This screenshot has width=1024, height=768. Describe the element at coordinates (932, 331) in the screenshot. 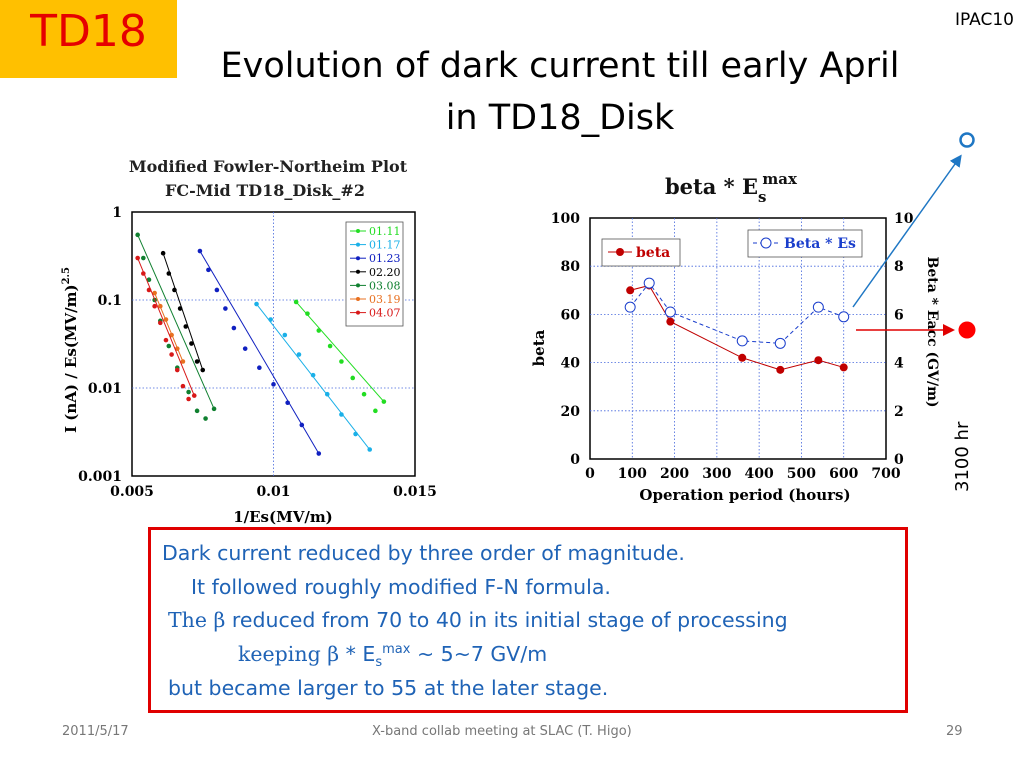

I see `beta-y2label: Beta * Eacc (GV/m)` at that location.